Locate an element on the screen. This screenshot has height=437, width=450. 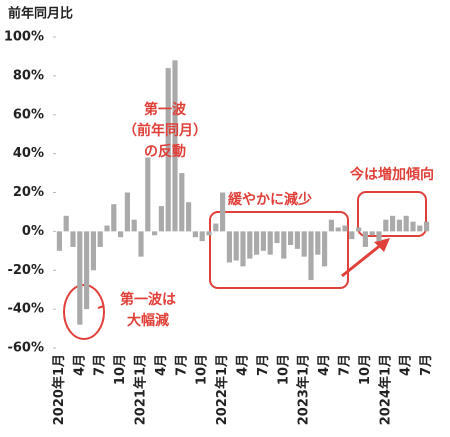
y-tick-label: -40% is located at coordinates (25, 309).